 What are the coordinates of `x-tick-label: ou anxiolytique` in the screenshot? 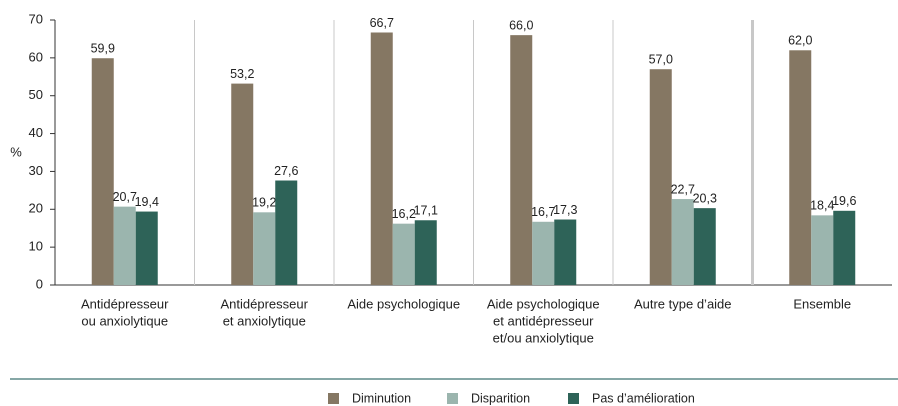 It's located at (124, 320).